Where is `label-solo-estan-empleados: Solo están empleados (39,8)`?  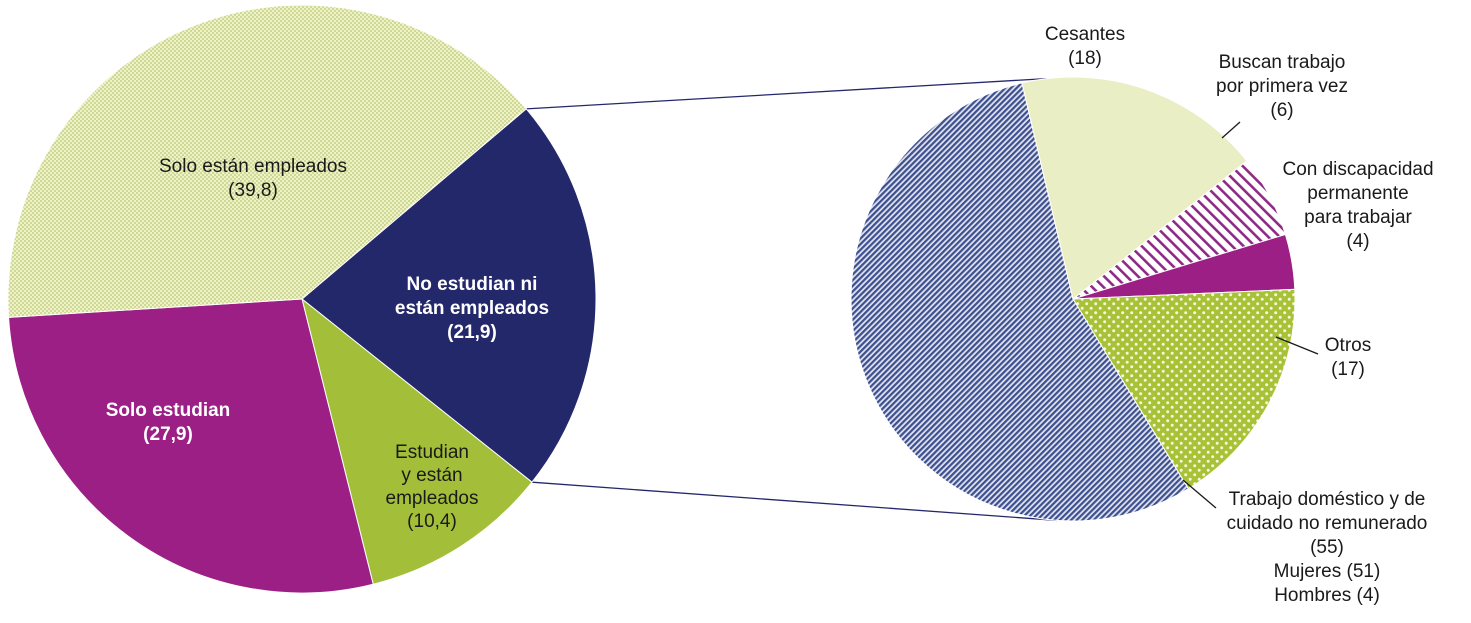 label-solo-estan-empleados: Solo están empleados (39,8) is located at coordinates (253, 178).